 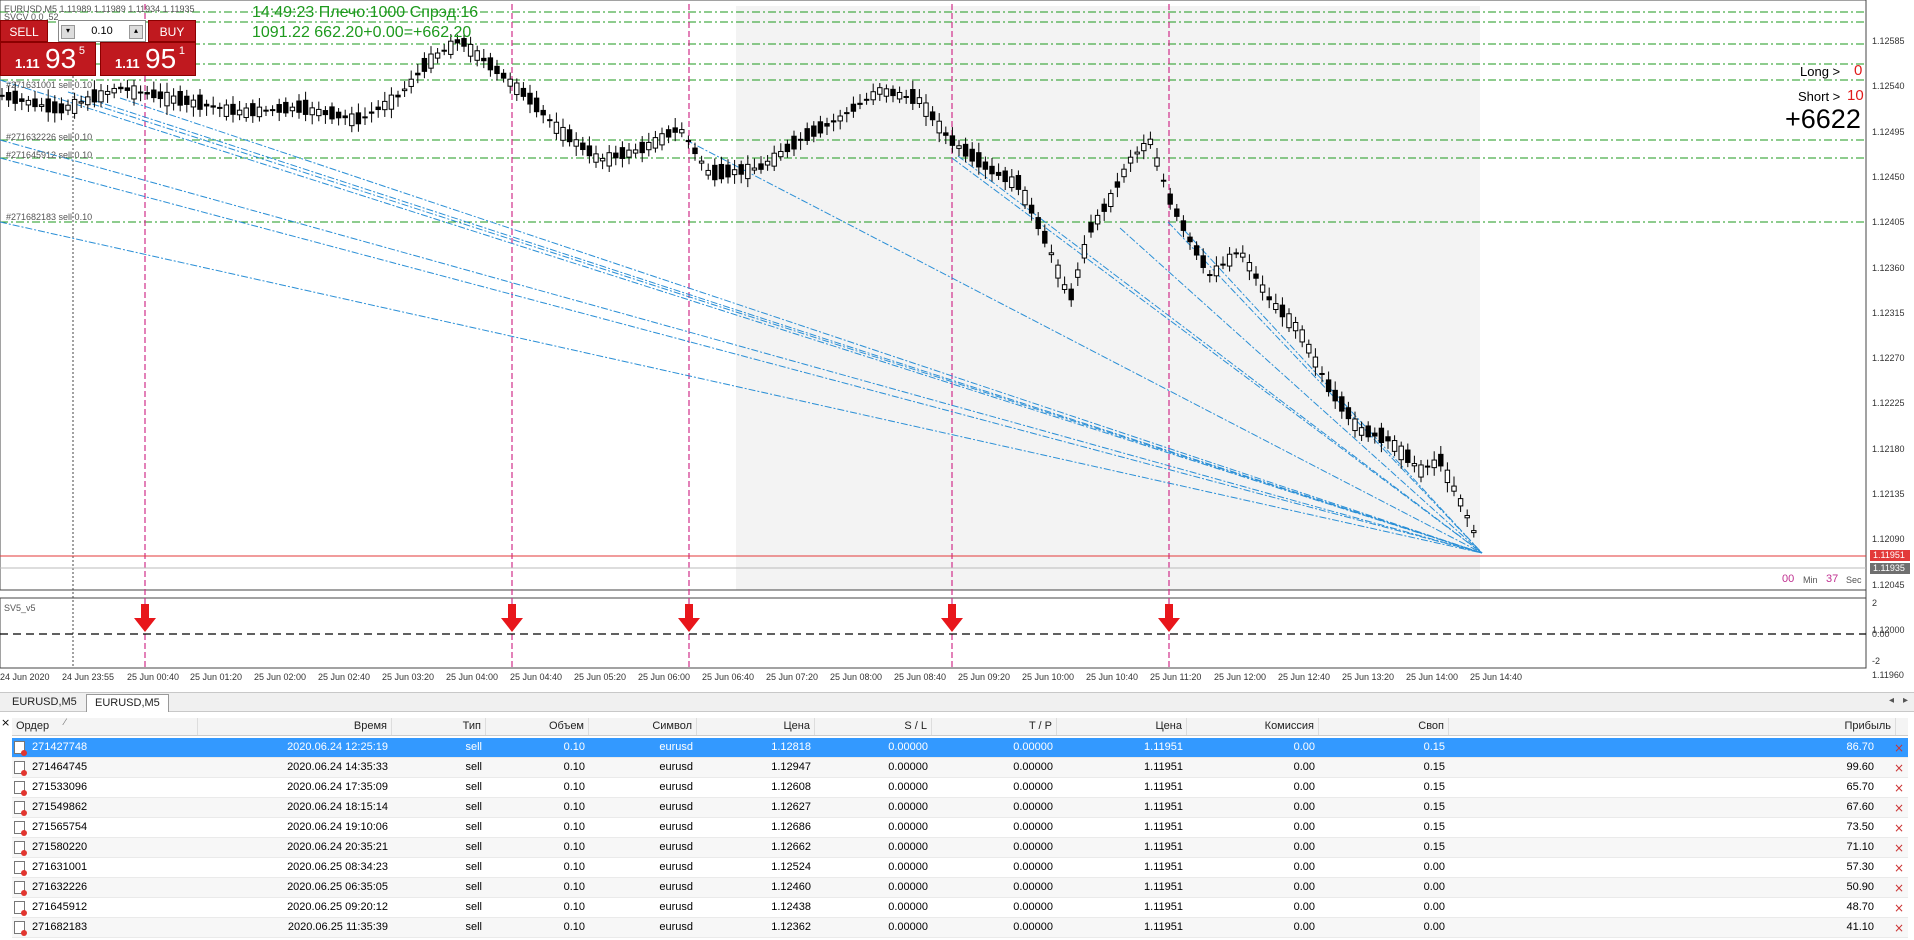 I want to click on sort-icon: ⁄, so click(x=65, y=723).